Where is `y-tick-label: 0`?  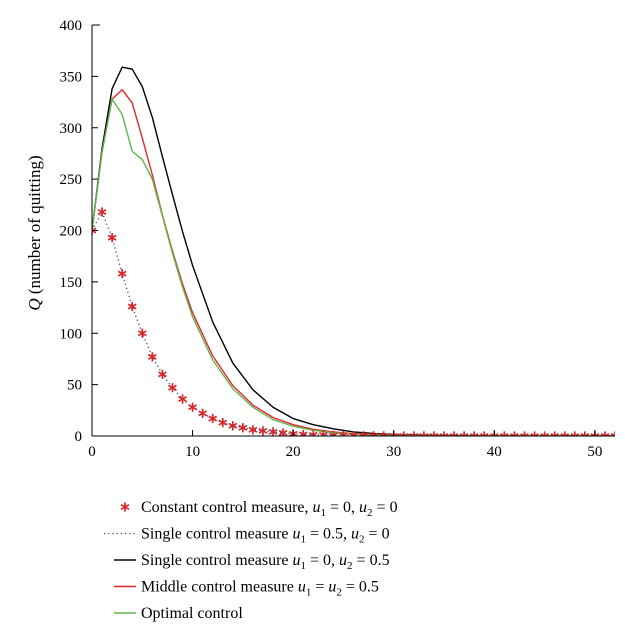
y-tick-label: 0 is located at coordinates (79, 437).